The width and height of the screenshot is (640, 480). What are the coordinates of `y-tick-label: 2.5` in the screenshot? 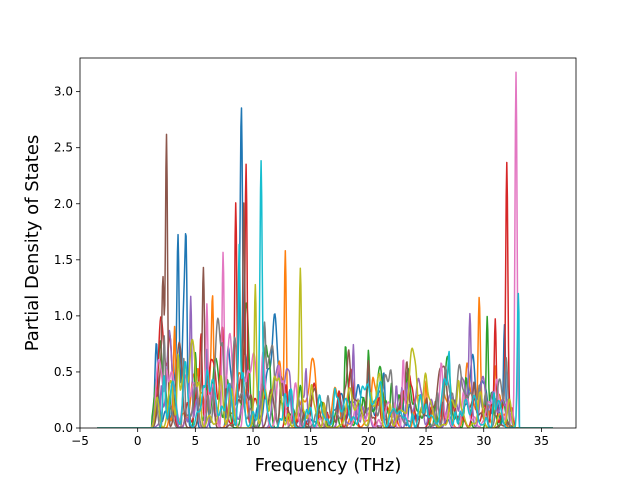 It's located at (63, 148).